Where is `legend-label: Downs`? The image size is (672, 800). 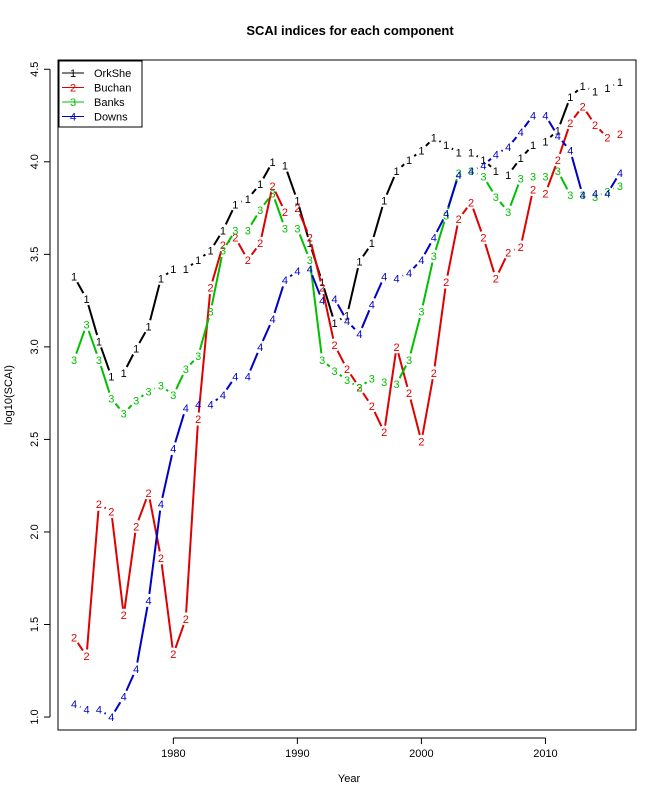
legend-label: Downs is located at coordinates (111, 118).